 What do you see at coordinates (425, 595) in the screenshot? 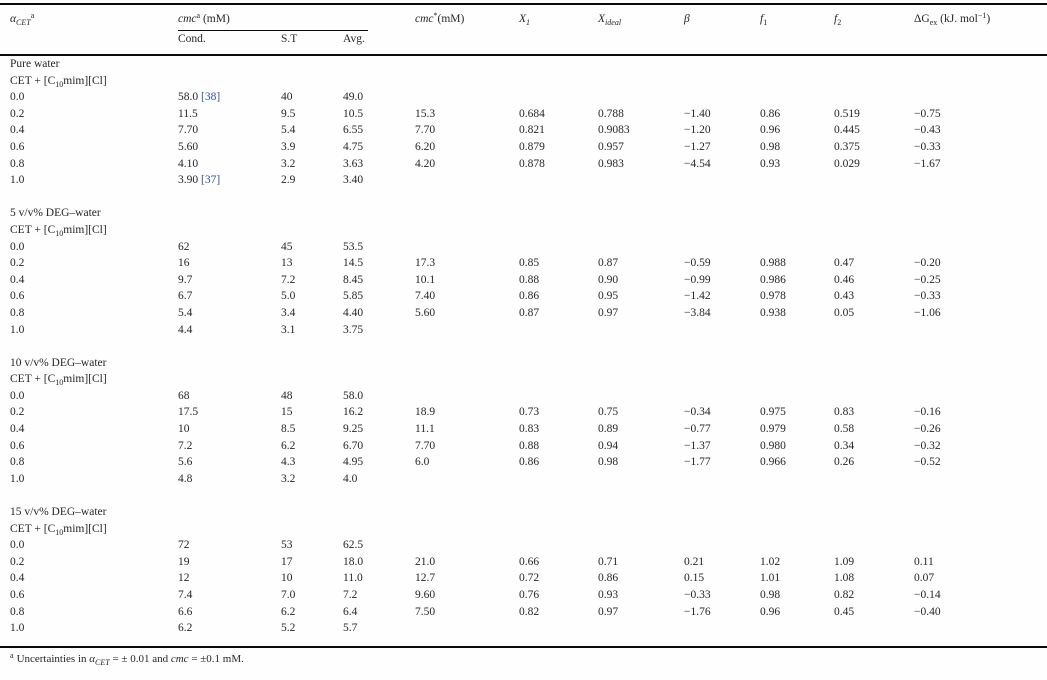
I see `table-cell: 9.60` at bounding box center [425, 595].